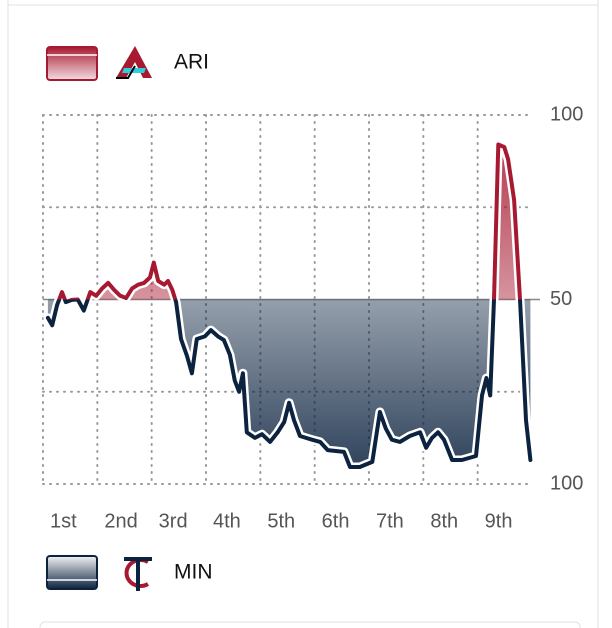 The image size is (612, 628). I want to click on x-tick-label: 7th, so click(390, 521).